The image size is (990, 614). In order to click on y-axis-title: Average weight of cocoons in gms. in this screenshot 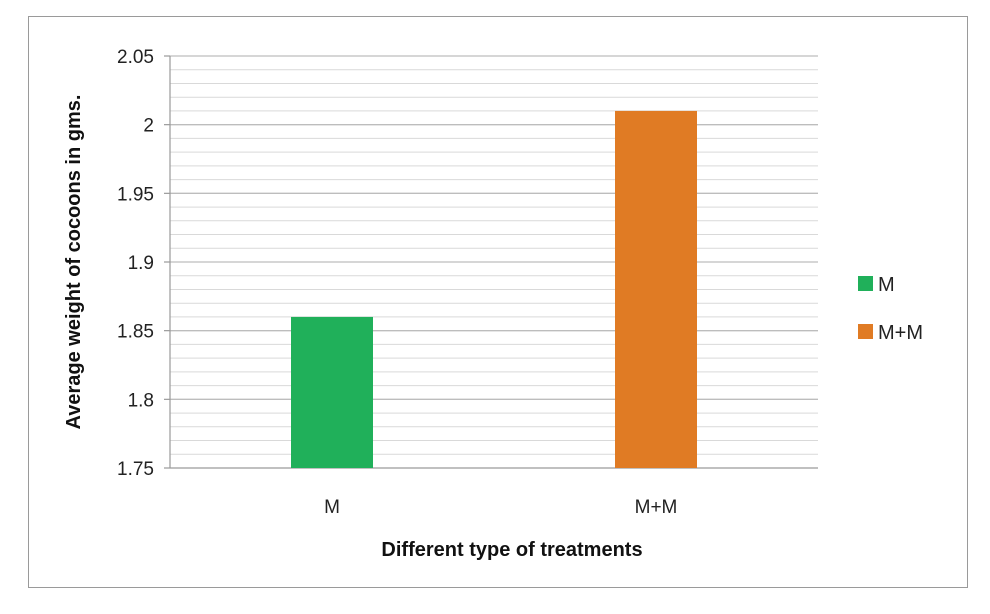, I will do `click(74, 262)`.